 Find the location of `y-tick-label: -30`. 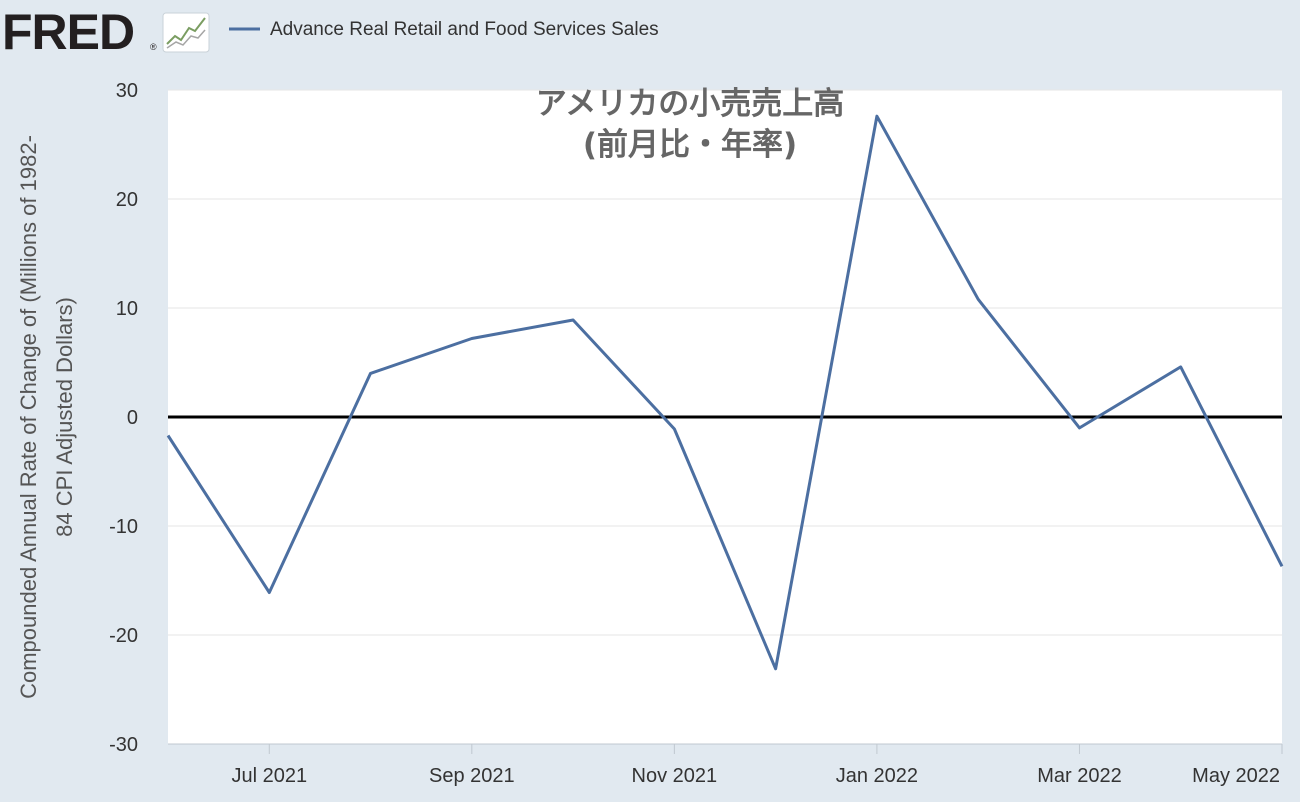

y-tick-label: -30 is located at coordinates (123, 745).